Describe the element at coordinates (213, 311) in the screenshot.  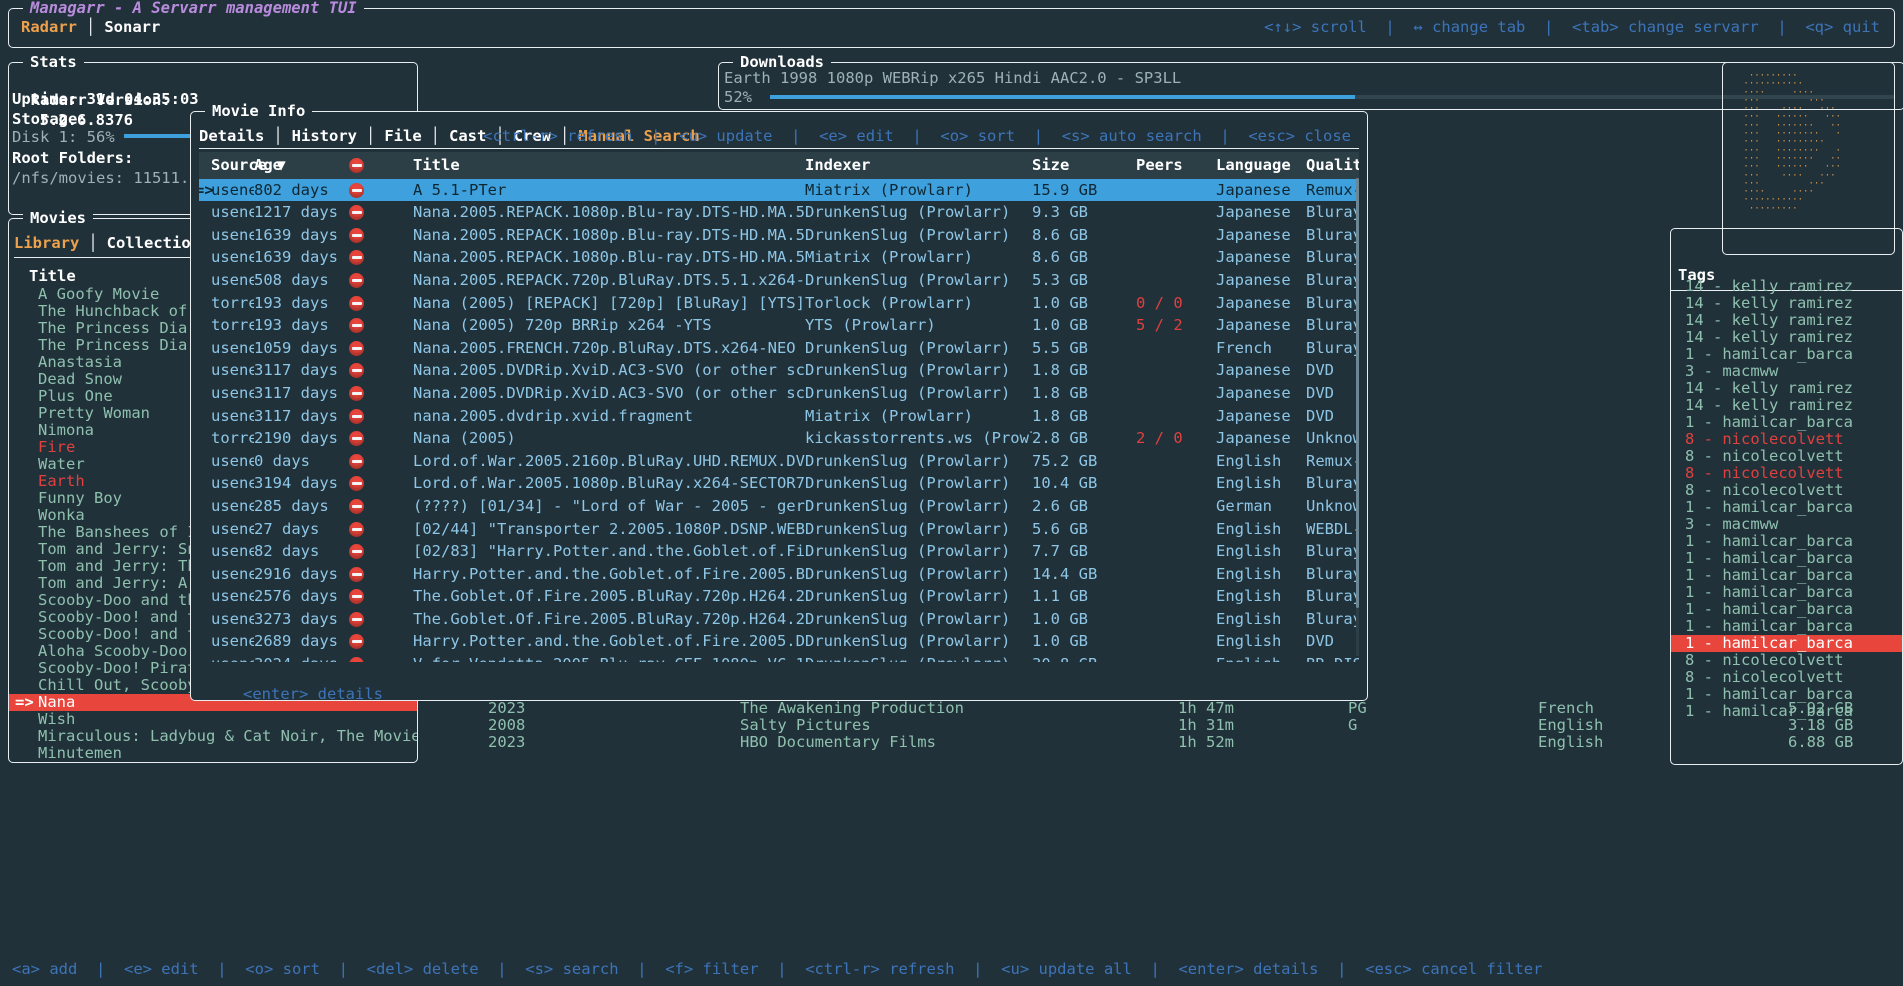
I see `movie-list-item: The Hunchback of Notr` at that location.